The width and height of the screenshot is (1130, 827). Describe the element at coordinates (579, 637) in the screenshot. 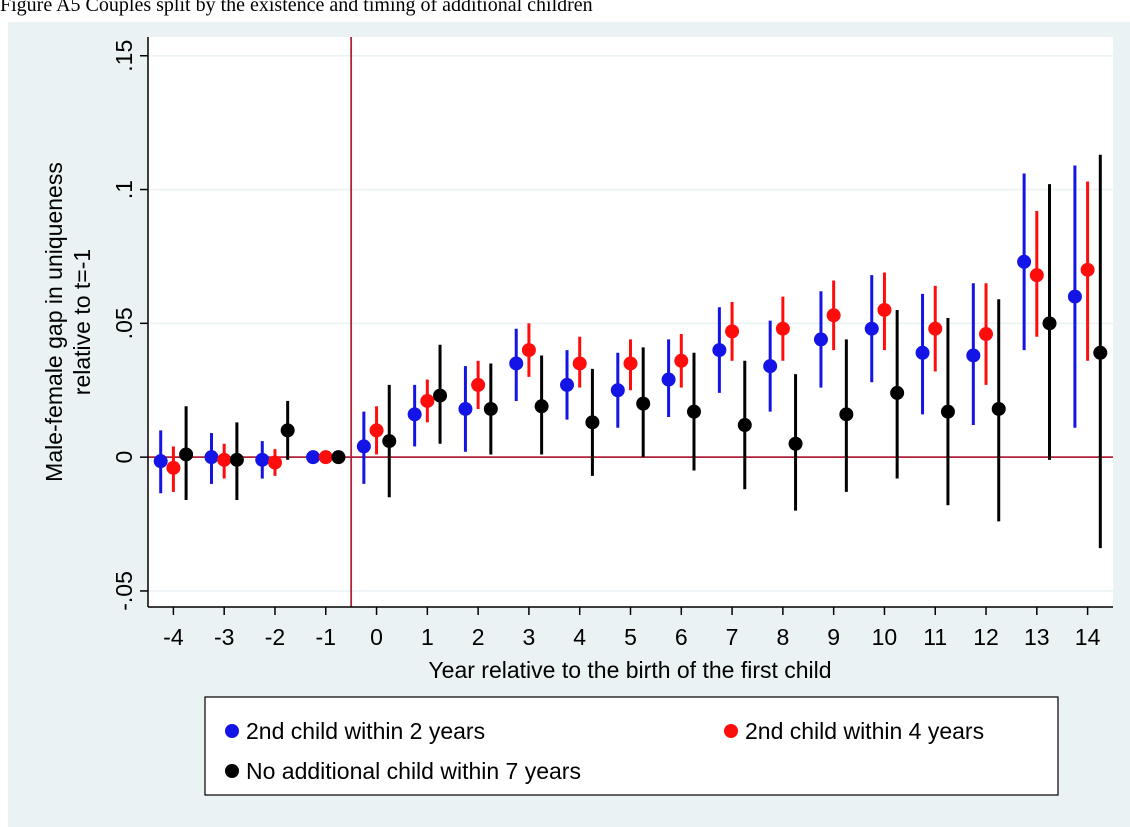

I see `x-tick-label: 4` at that location.